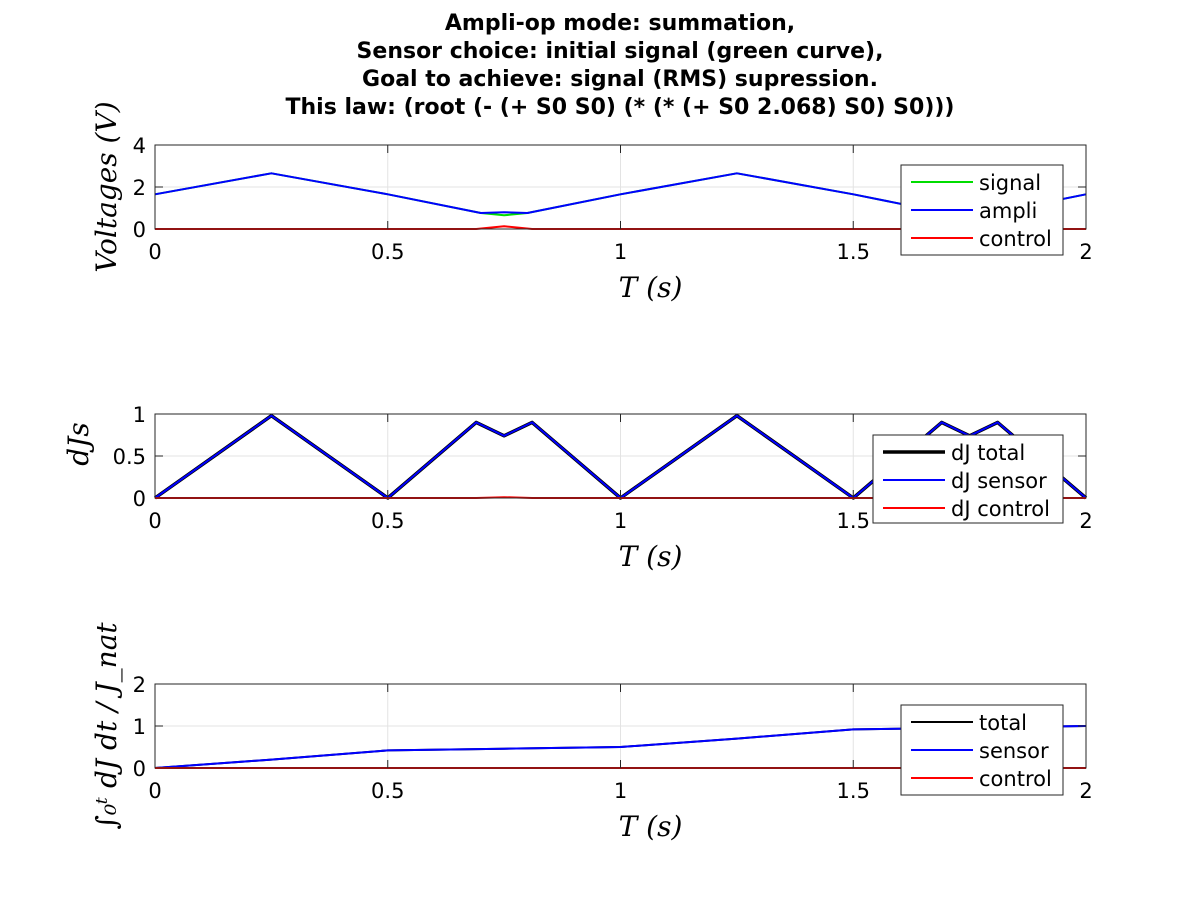 The width and height of the screenshot is (1200, 900). Describe the element at coordinates (1003, 723) in the screenshot. I see `legend-label-total: total` at that location.